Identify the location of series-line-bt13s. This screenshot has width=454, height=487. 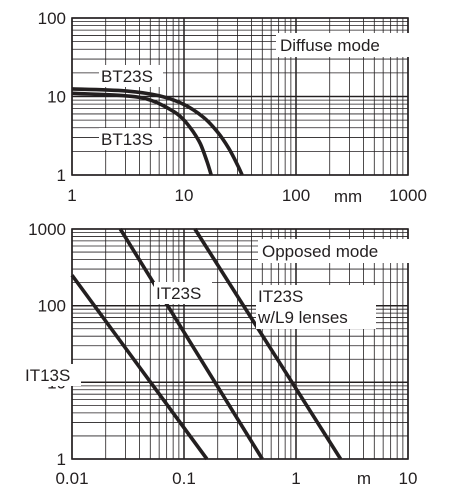
(142, 133).